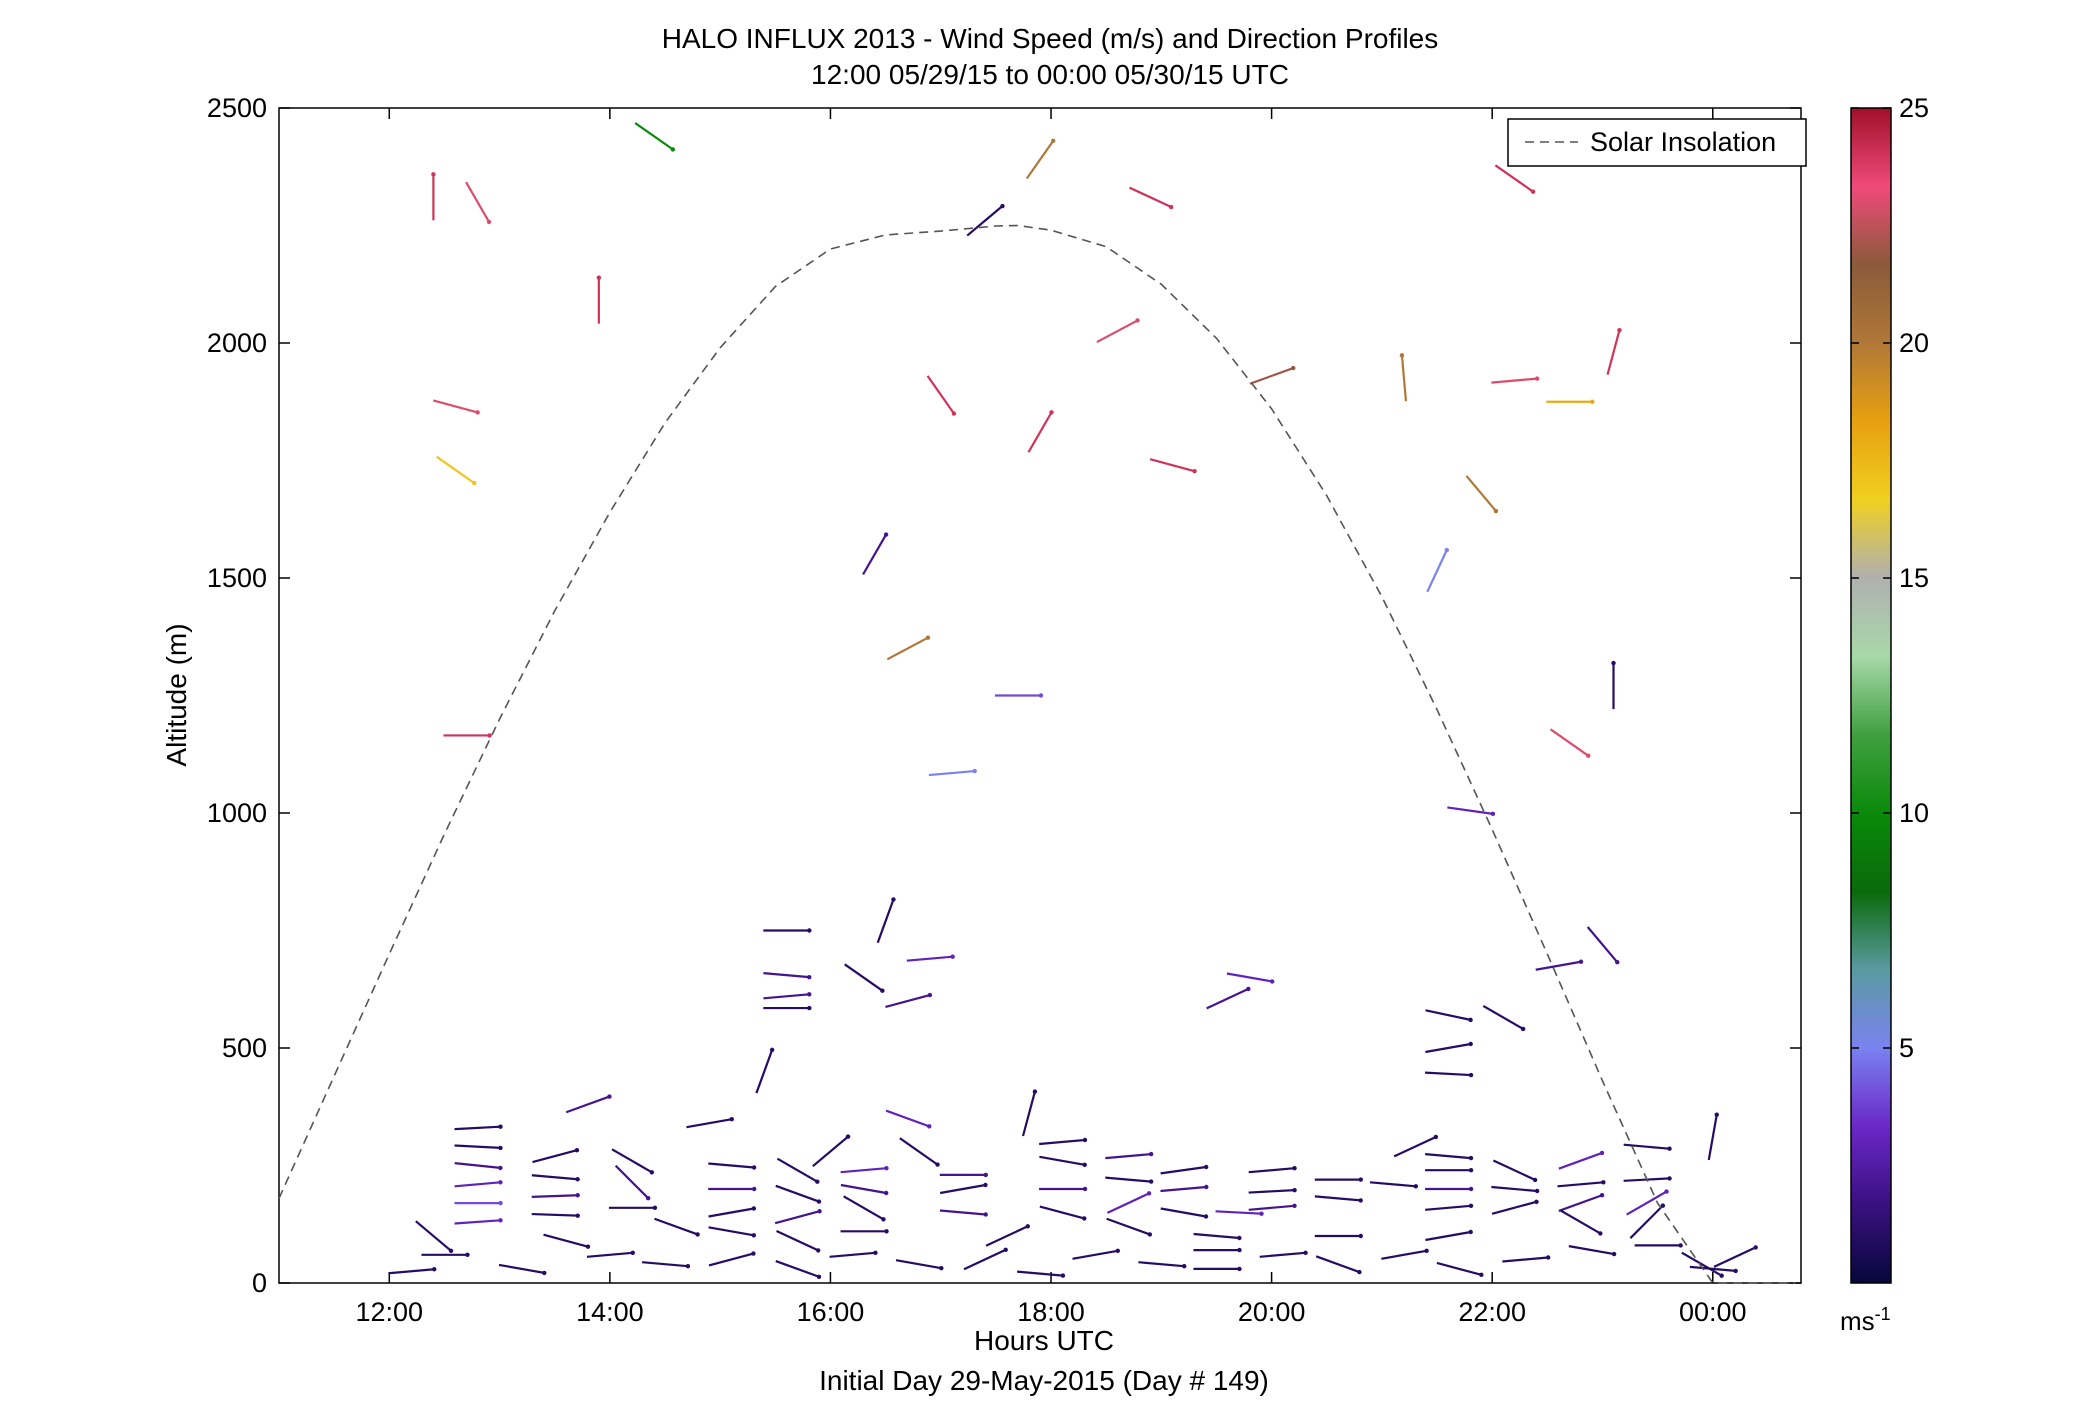  Describe the element at coordinates (237, 343) in the screenshot. I see `y-tick-label: 2000` at that location.